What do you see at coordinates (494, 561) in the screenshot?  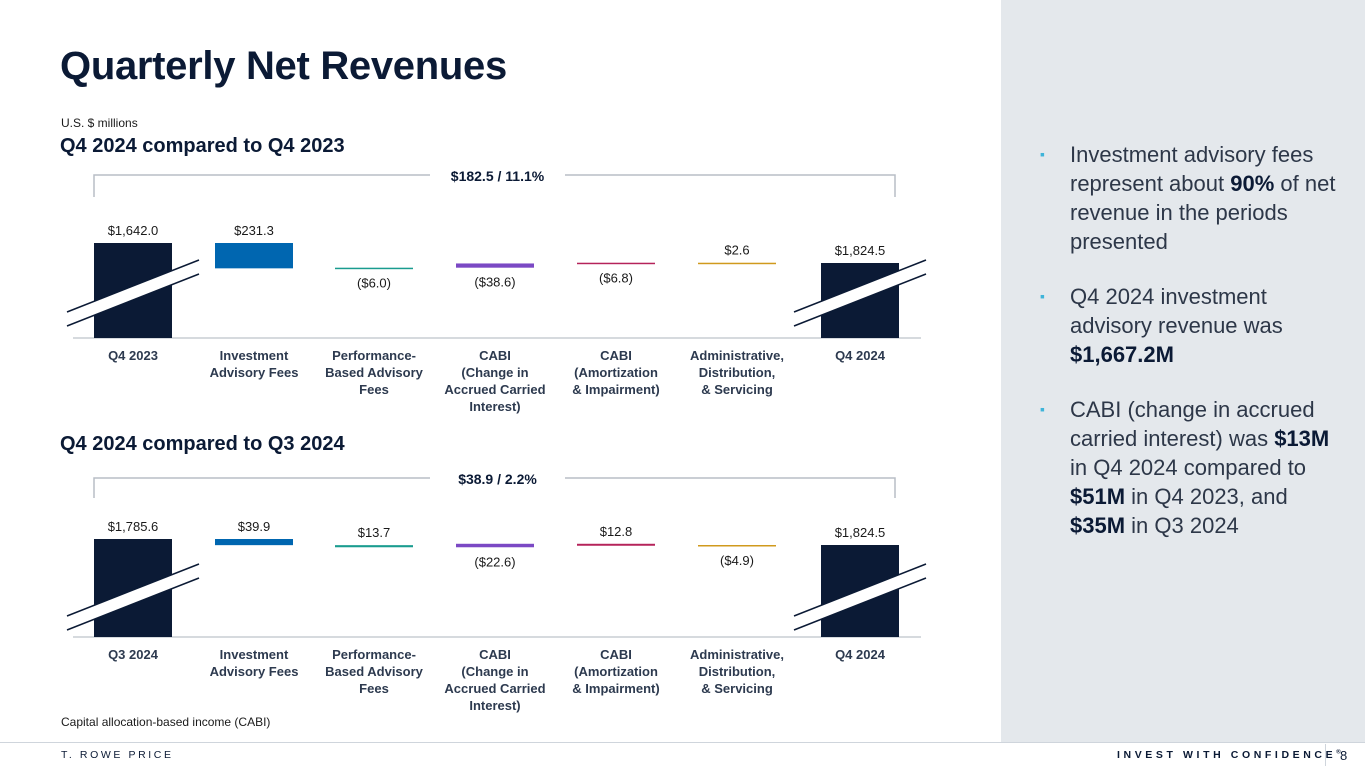 I see `value-label-3: ($22.6)` at bounding box center [494, 561].